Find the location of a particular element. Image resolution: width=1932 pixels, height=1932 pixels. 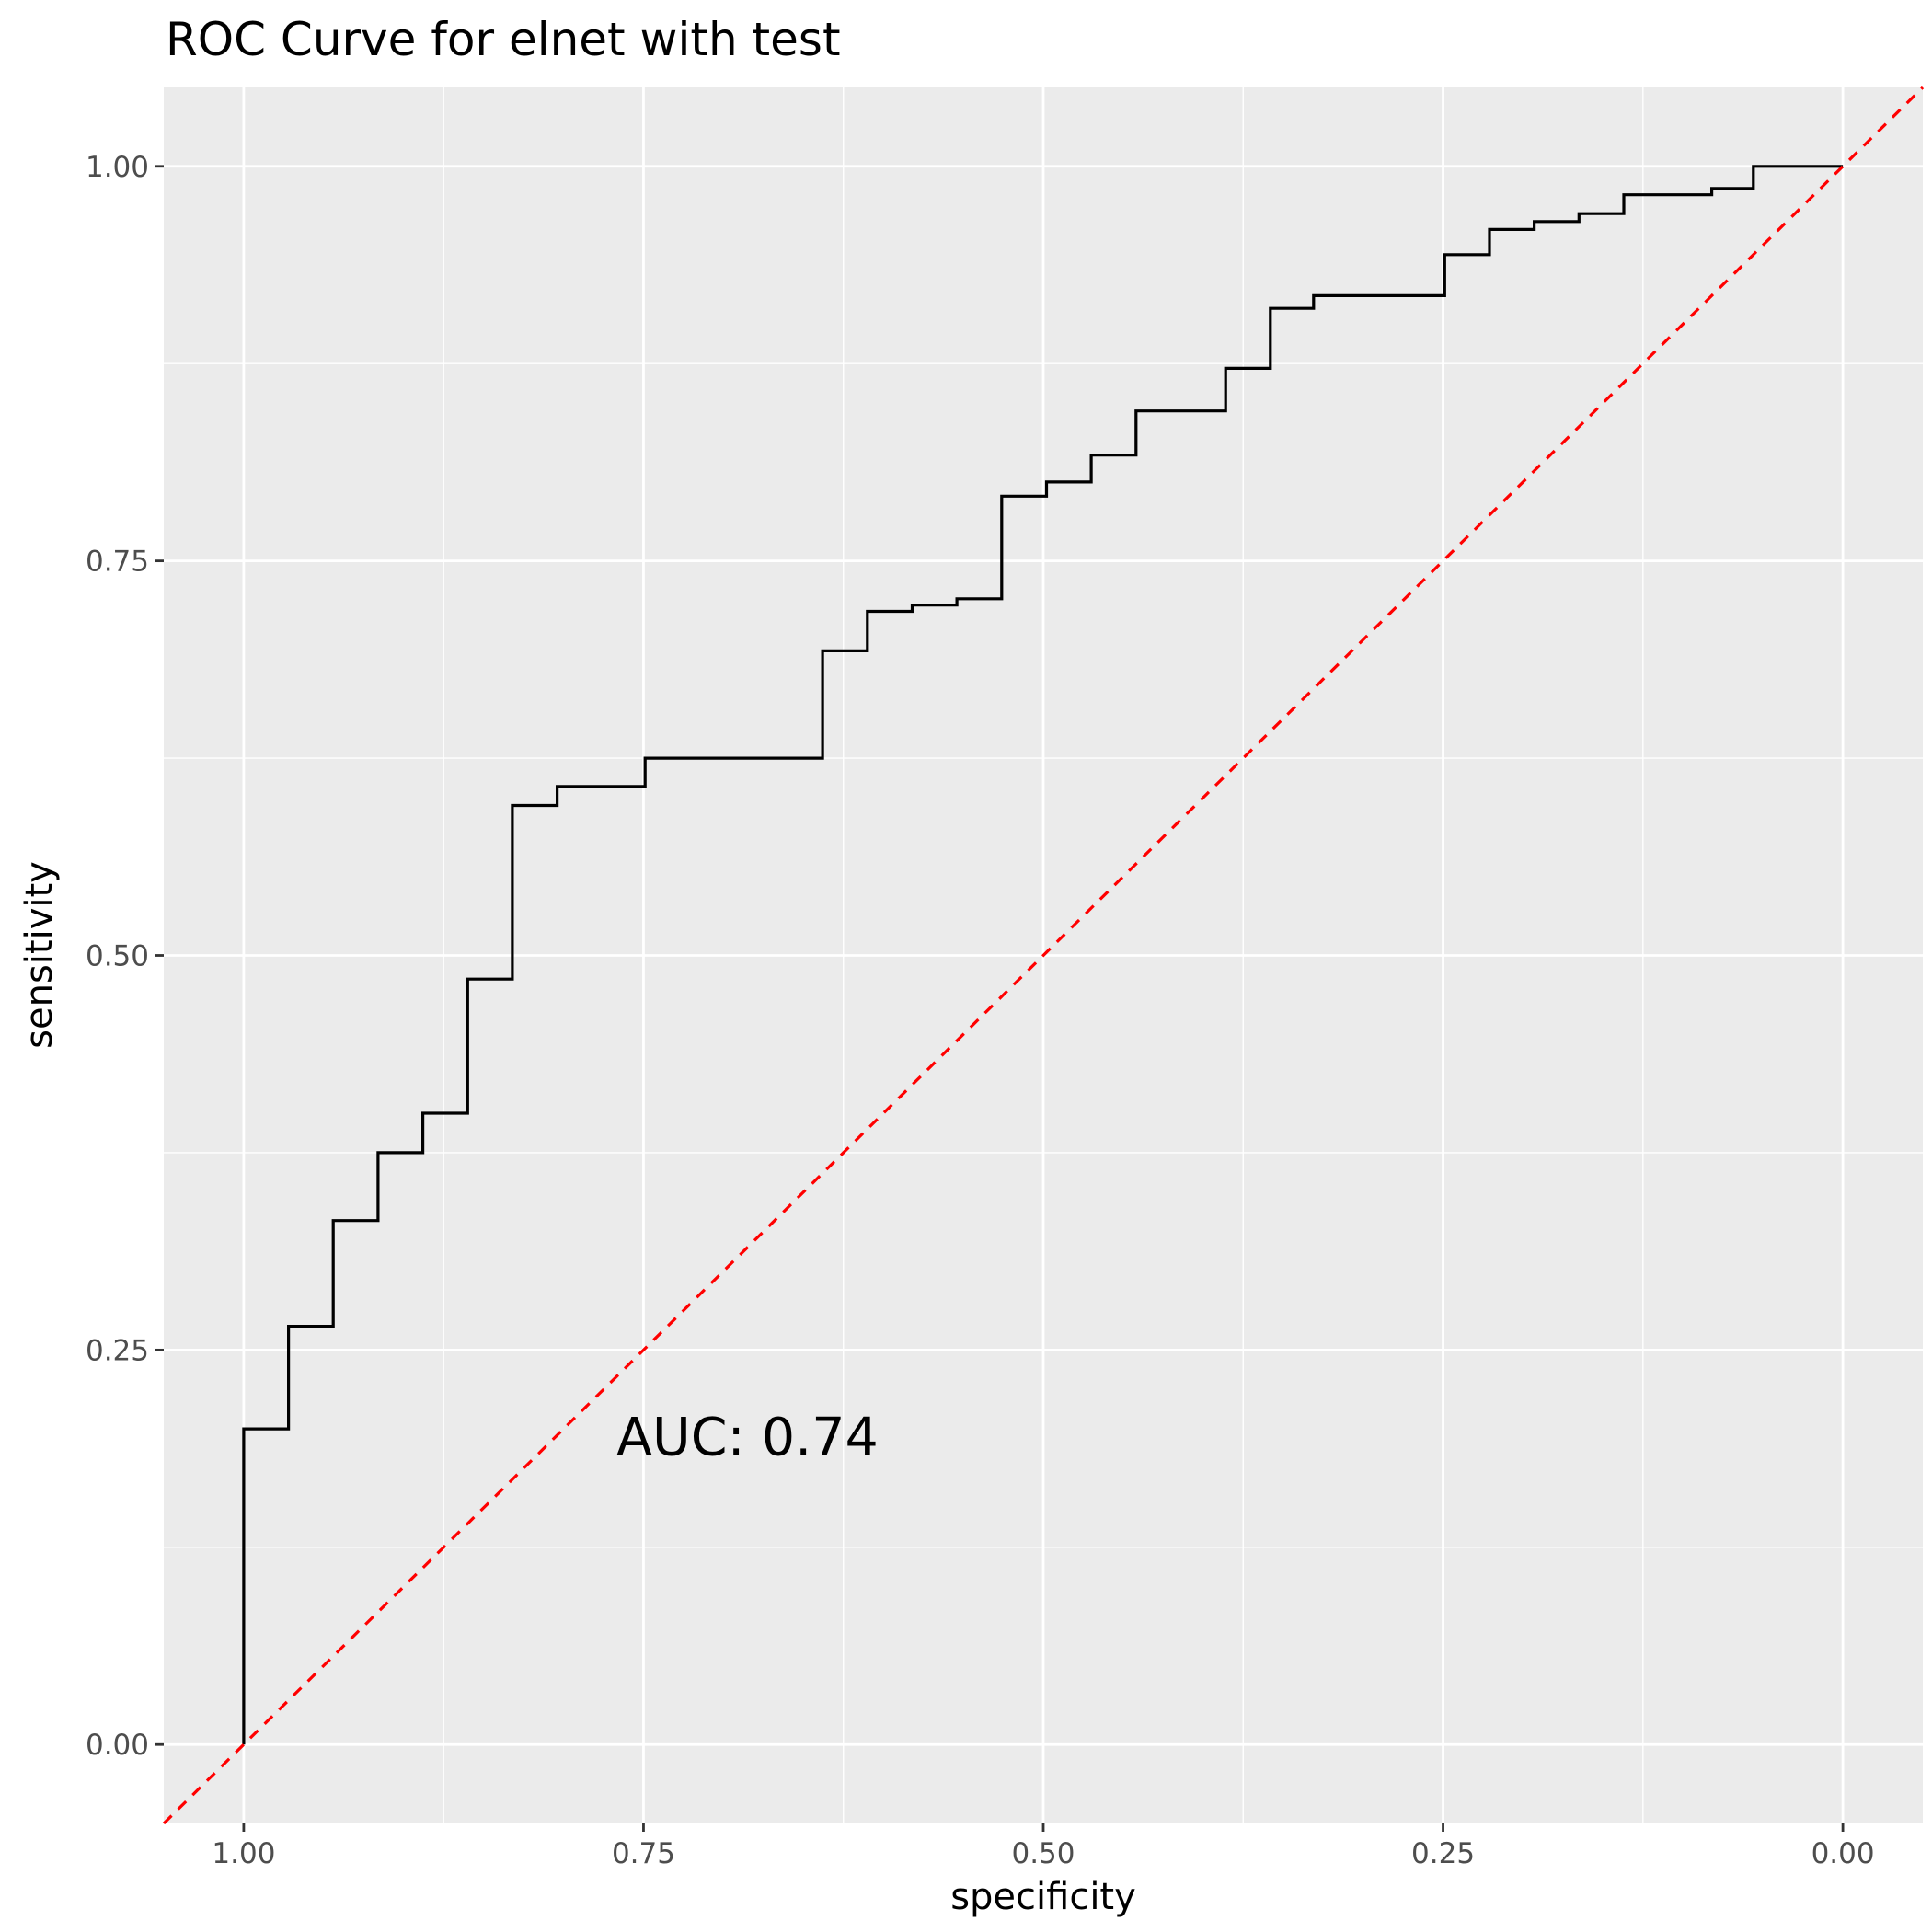

chart-title: ROC Curve for elnet with test is located at coordinates (503, 39).